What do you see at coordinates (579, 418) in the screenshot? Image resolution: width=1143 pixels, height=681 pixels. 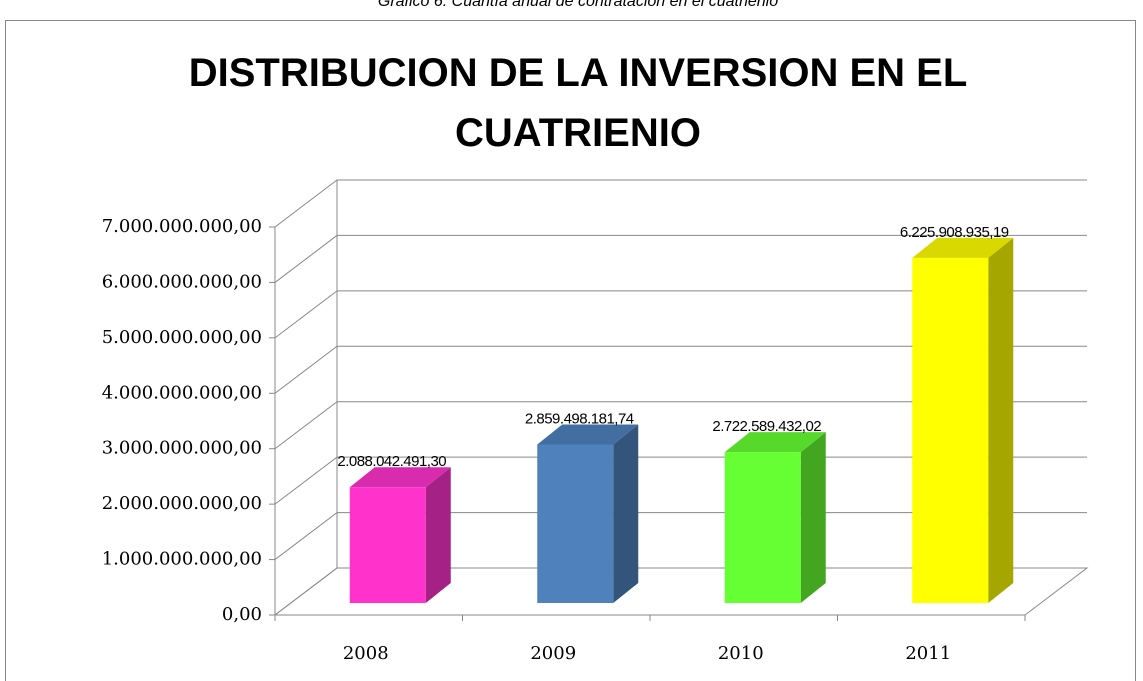 I see `value-label: 2.859.498.181,74` at bounding box center [579, 418].